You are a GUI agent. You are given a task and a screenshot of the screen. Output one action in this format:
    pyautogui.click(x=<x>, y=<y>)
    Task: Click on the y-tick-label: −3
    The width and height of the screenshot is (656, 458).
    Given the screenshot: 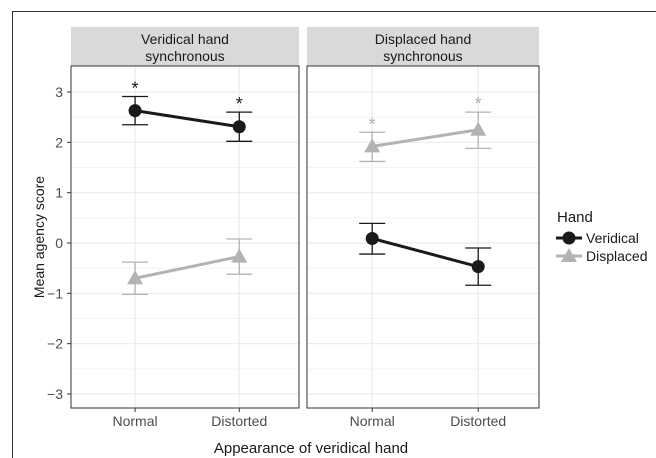 What is the action you would take?
    pyautogui.click(x=55, y=394)
    